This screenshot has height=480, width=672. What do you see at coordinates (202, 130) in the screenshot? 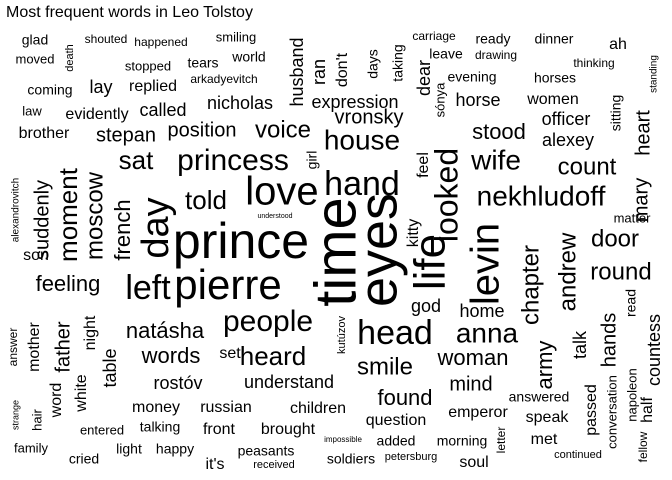
I see `word-41: position` at bounding box center [202, 130].